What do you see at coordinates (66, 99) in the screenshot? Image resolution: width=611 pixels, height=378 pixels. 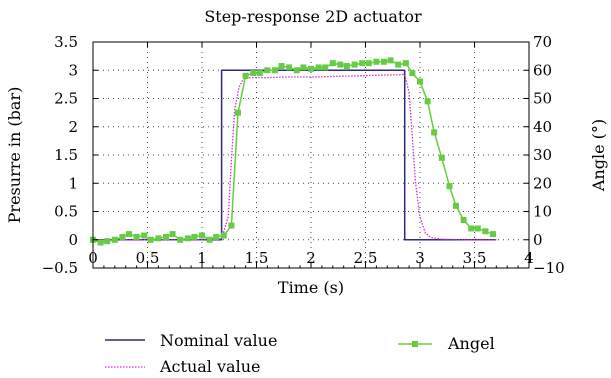 I see `y-left-tick-label: 2.5` at bounding box center [66, 99].